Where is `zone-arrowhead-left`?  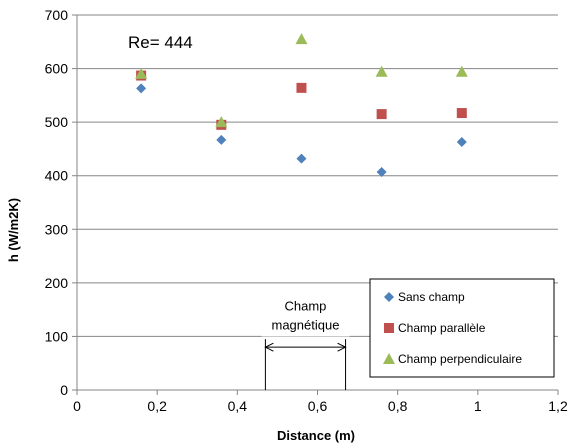
zone-arrowhead-left is located at coordinates (269, 347).